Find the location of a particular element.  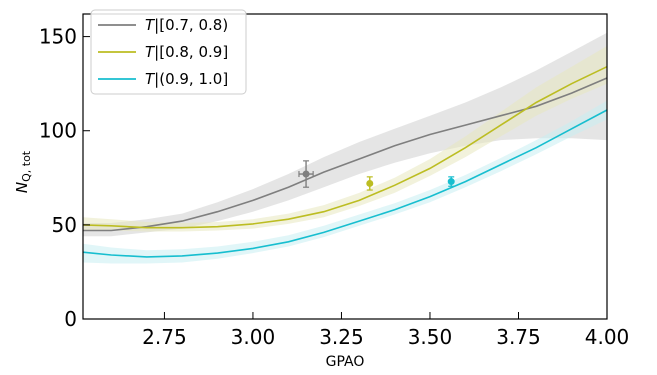

legend-entry-2: T|[0.8, 0.9] is located at coordinates (163, 52).